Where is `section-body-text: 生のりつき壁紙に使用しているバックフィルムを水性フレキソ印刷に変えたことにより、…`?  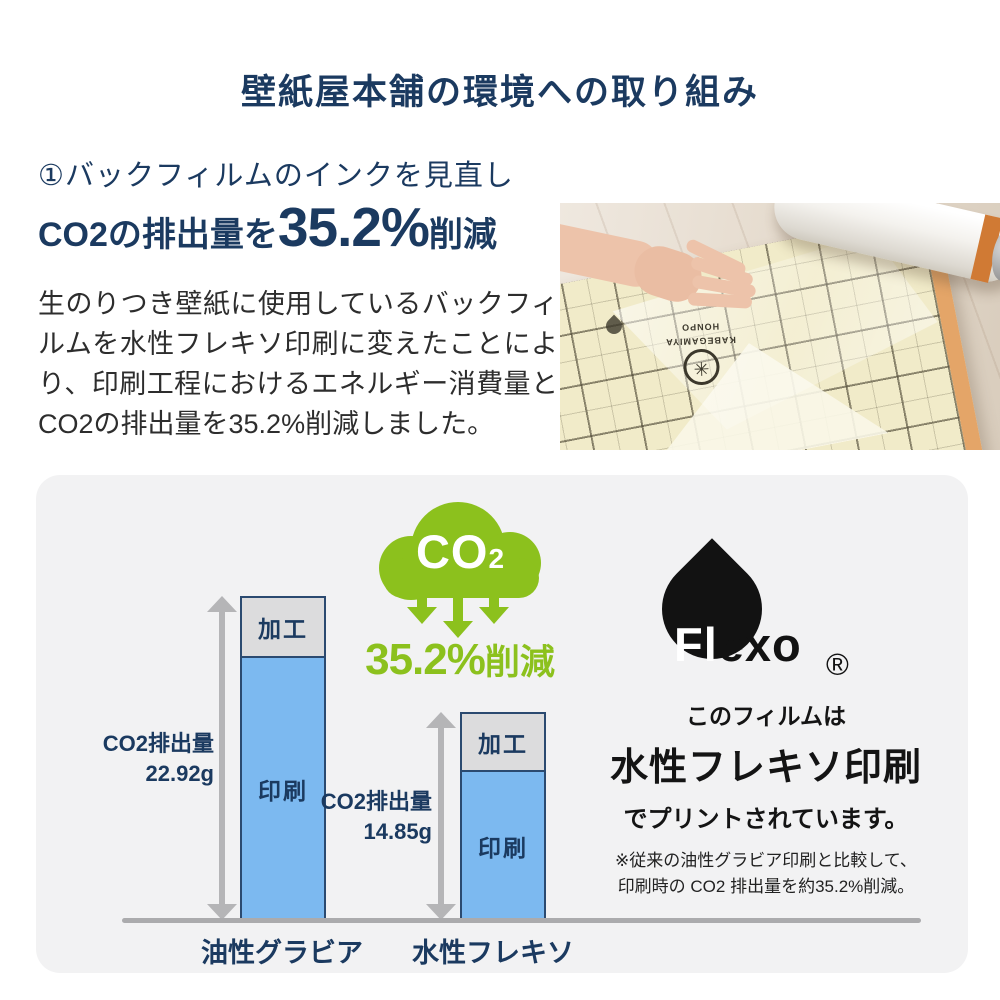 section-body-text: 生のりつき壁紙に使用しているバックフィルムを水性フレキソ印刷に変えたことにより、… is located at coordinates (298, 364).